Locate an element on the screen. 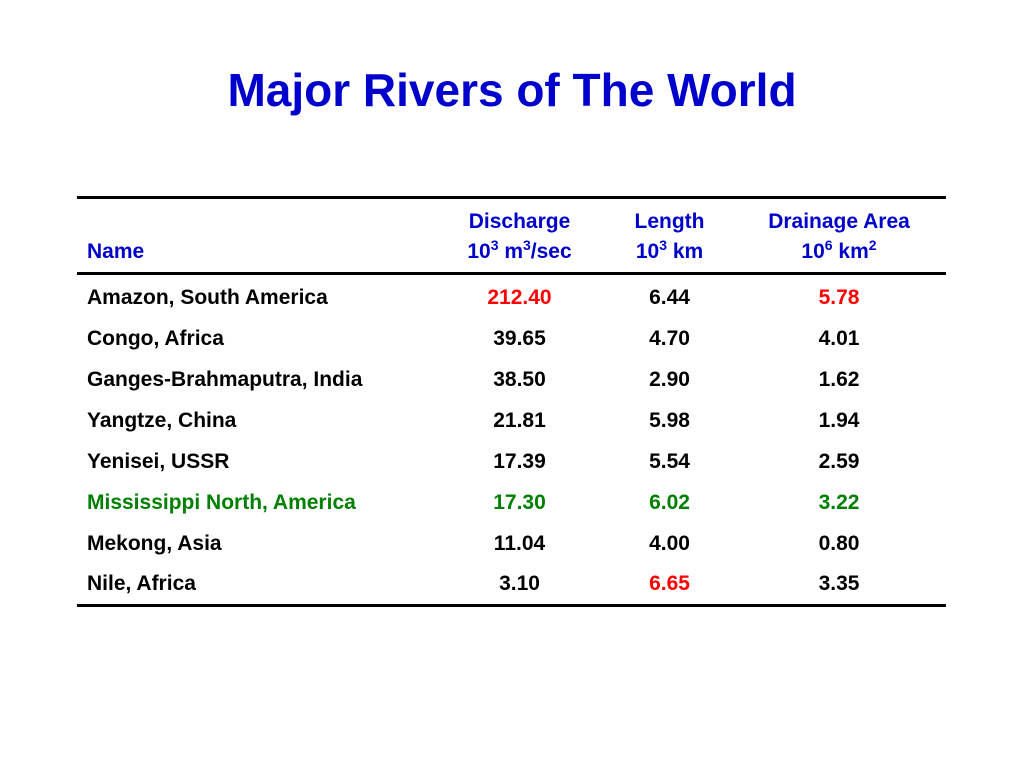 The height and width of the screenshot is (768, 1024). table-row: Mekong, Asia 11.04 4.00 0.80 is located at coordinates (511, 543).